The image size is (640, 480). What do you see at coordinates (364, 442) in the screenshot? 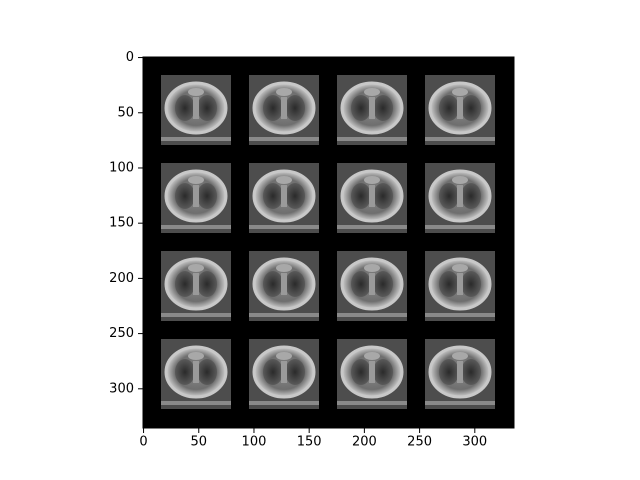
I see `x-tick-label: 200` at bounding box center [364, 442].